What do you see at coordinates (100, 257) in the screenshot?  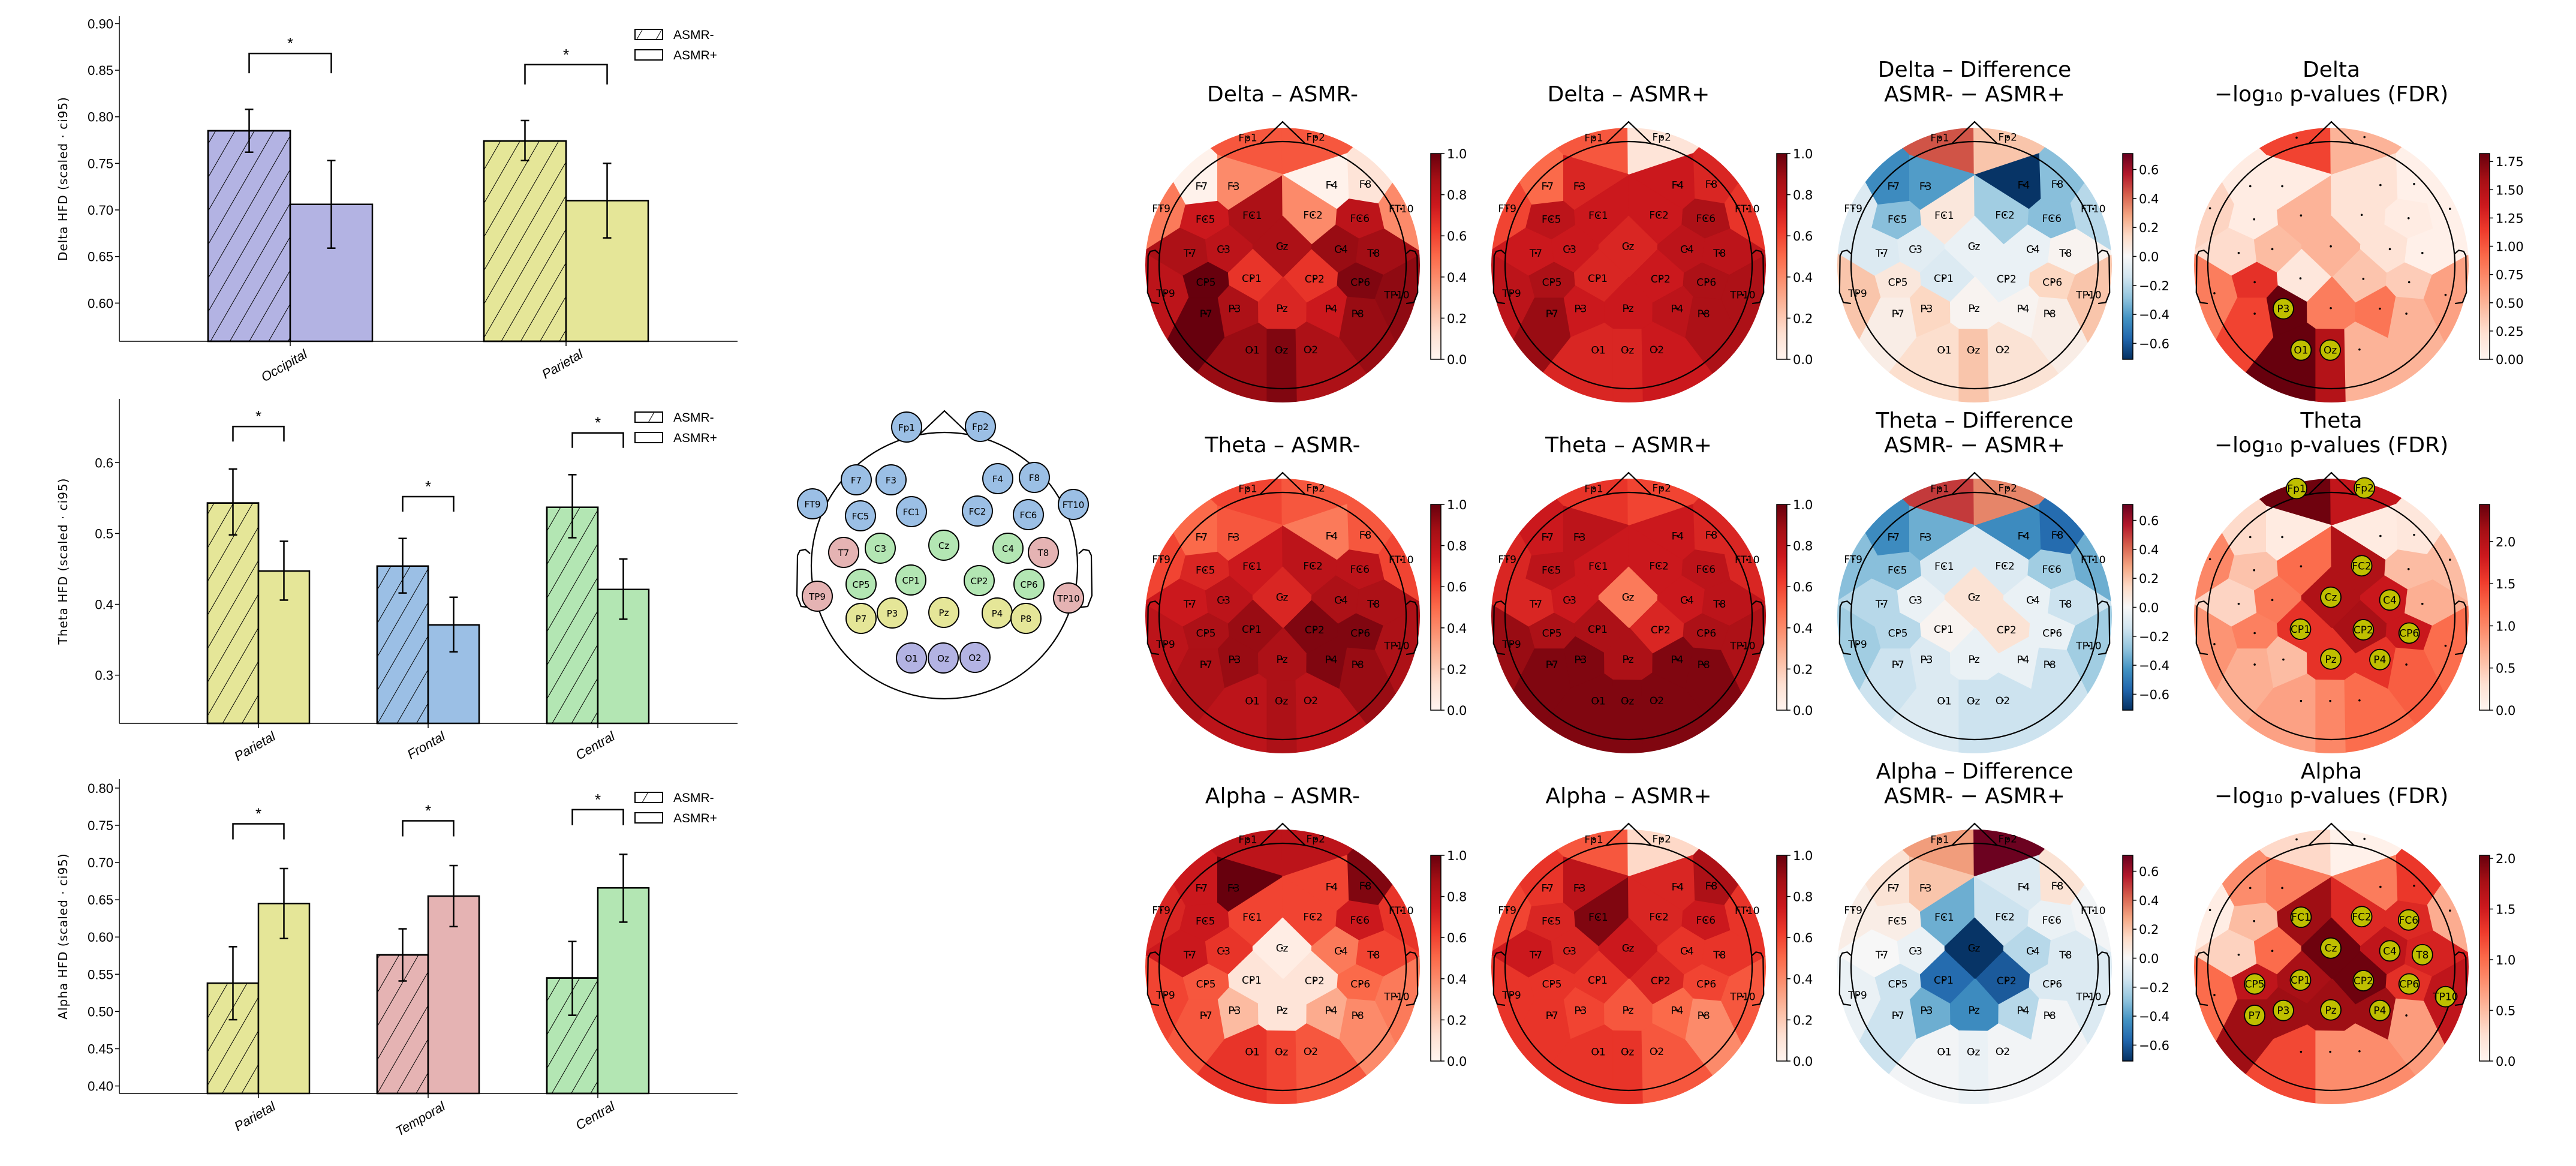 I see `y-tick-label: 0.65` at bounding box center [100, 257].